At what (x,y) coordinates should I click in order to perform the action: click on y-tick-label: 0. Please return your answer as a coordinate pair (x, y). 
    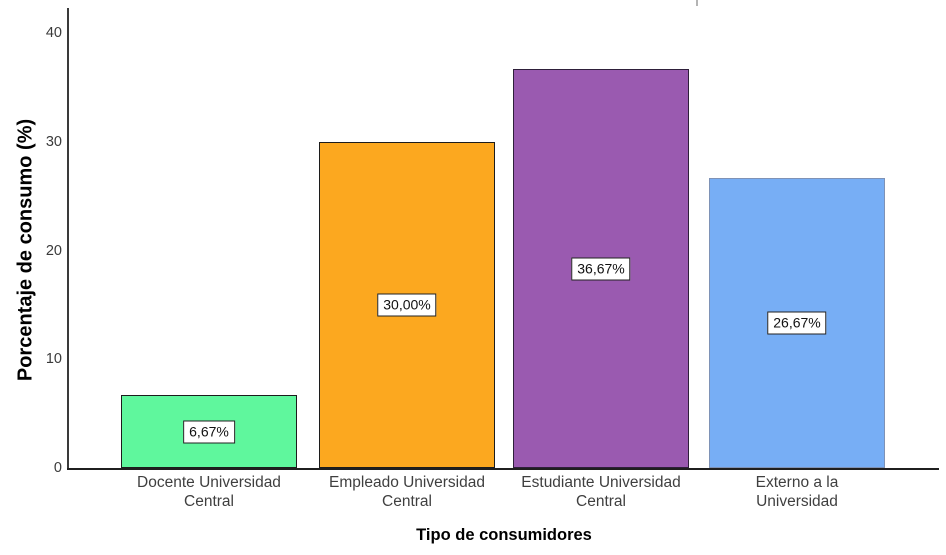
    Looking at the image, I should click on (57, 468).